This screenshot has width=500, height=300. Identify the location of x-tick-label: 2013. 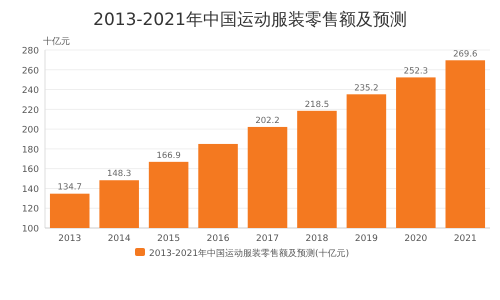
(70, 239).